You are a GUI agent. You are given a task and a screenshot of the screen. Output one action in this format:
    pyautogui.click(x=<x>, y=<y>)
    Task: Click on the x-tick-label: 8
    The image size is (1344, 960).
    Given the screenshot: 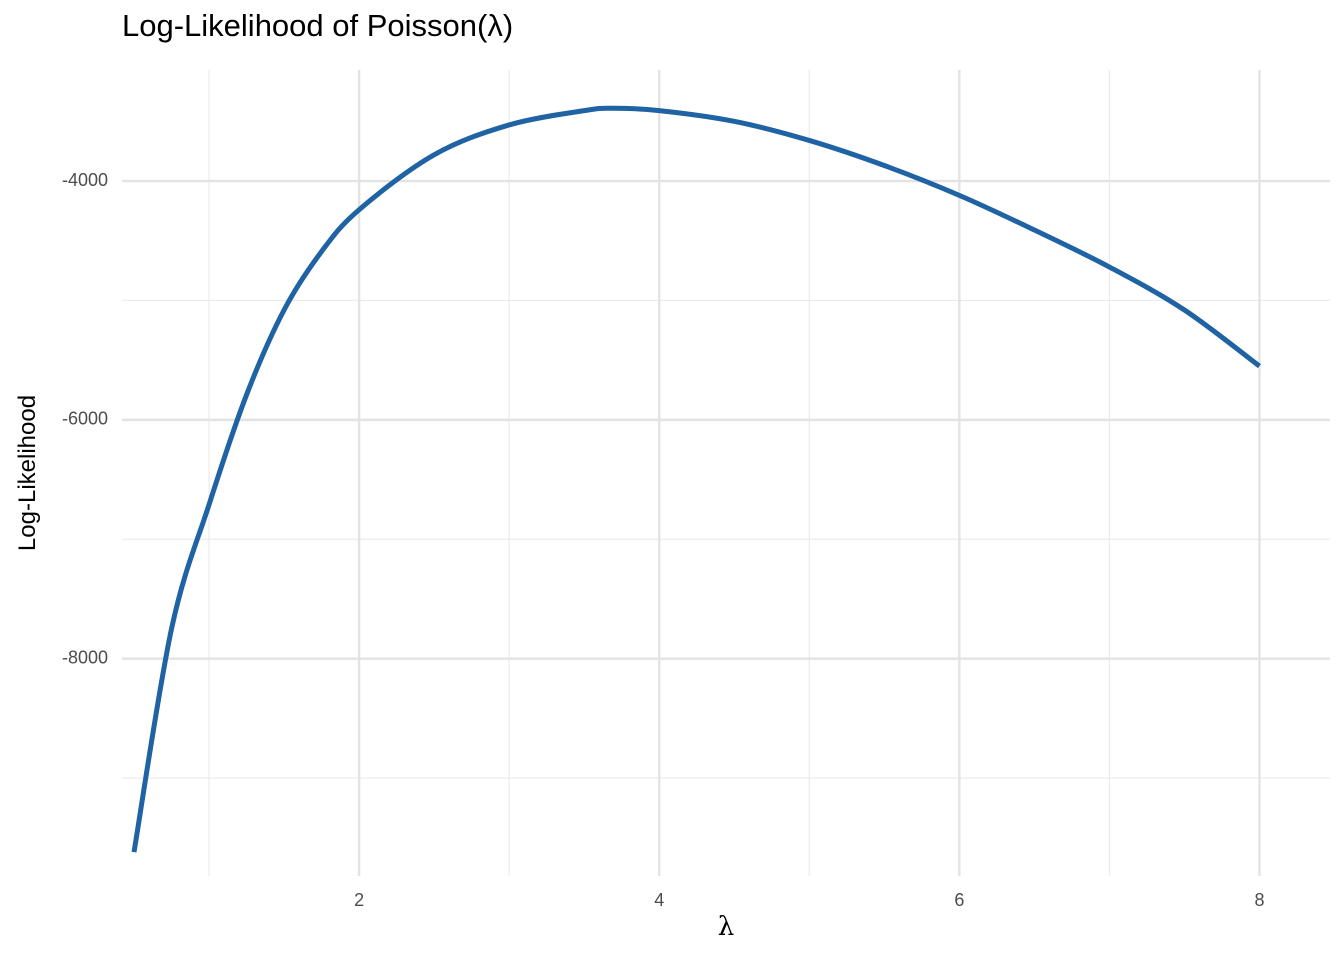 What is the action you would take?
    pyautogui.click(x=1259, y=900)
    